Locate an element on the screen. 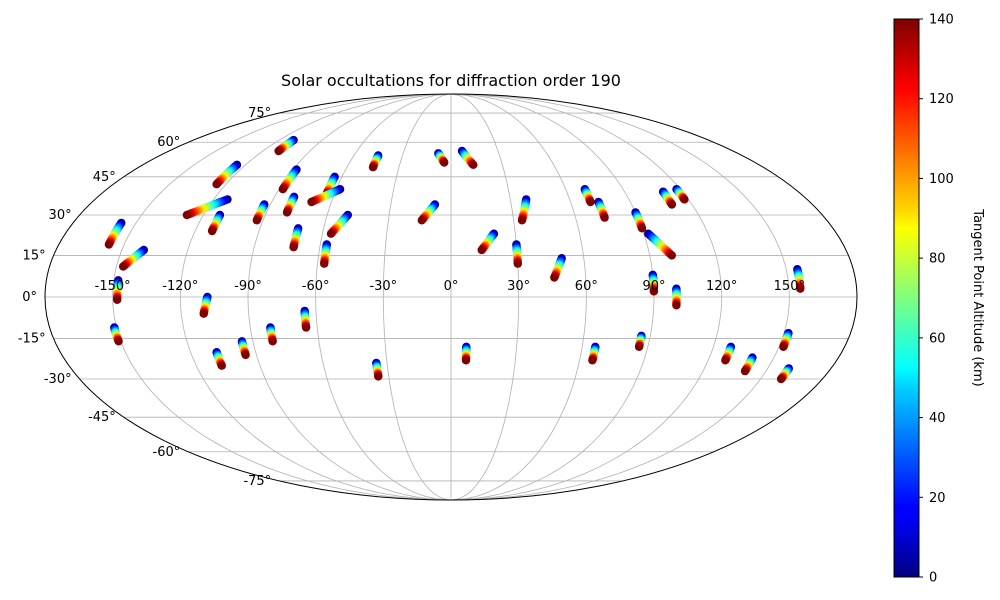 Image resolution: width=1000 pixels, height=600 pixels. latitude-tick-label: -75° is located at coordinates (257, 481).